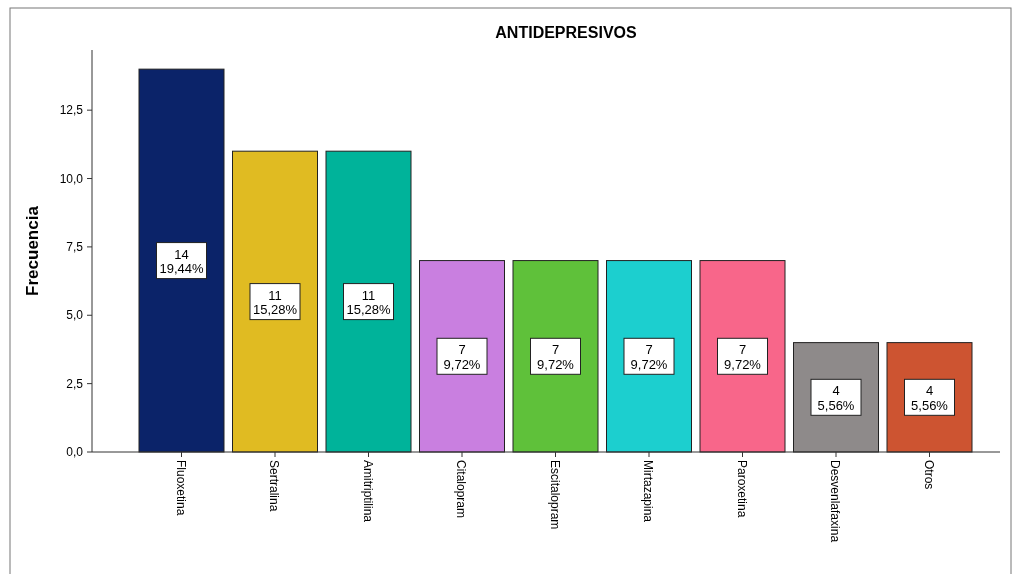  Describe the element at coordinates (75, 452) in the screenshot. I see `y-tick-label: 0,0` at that location.